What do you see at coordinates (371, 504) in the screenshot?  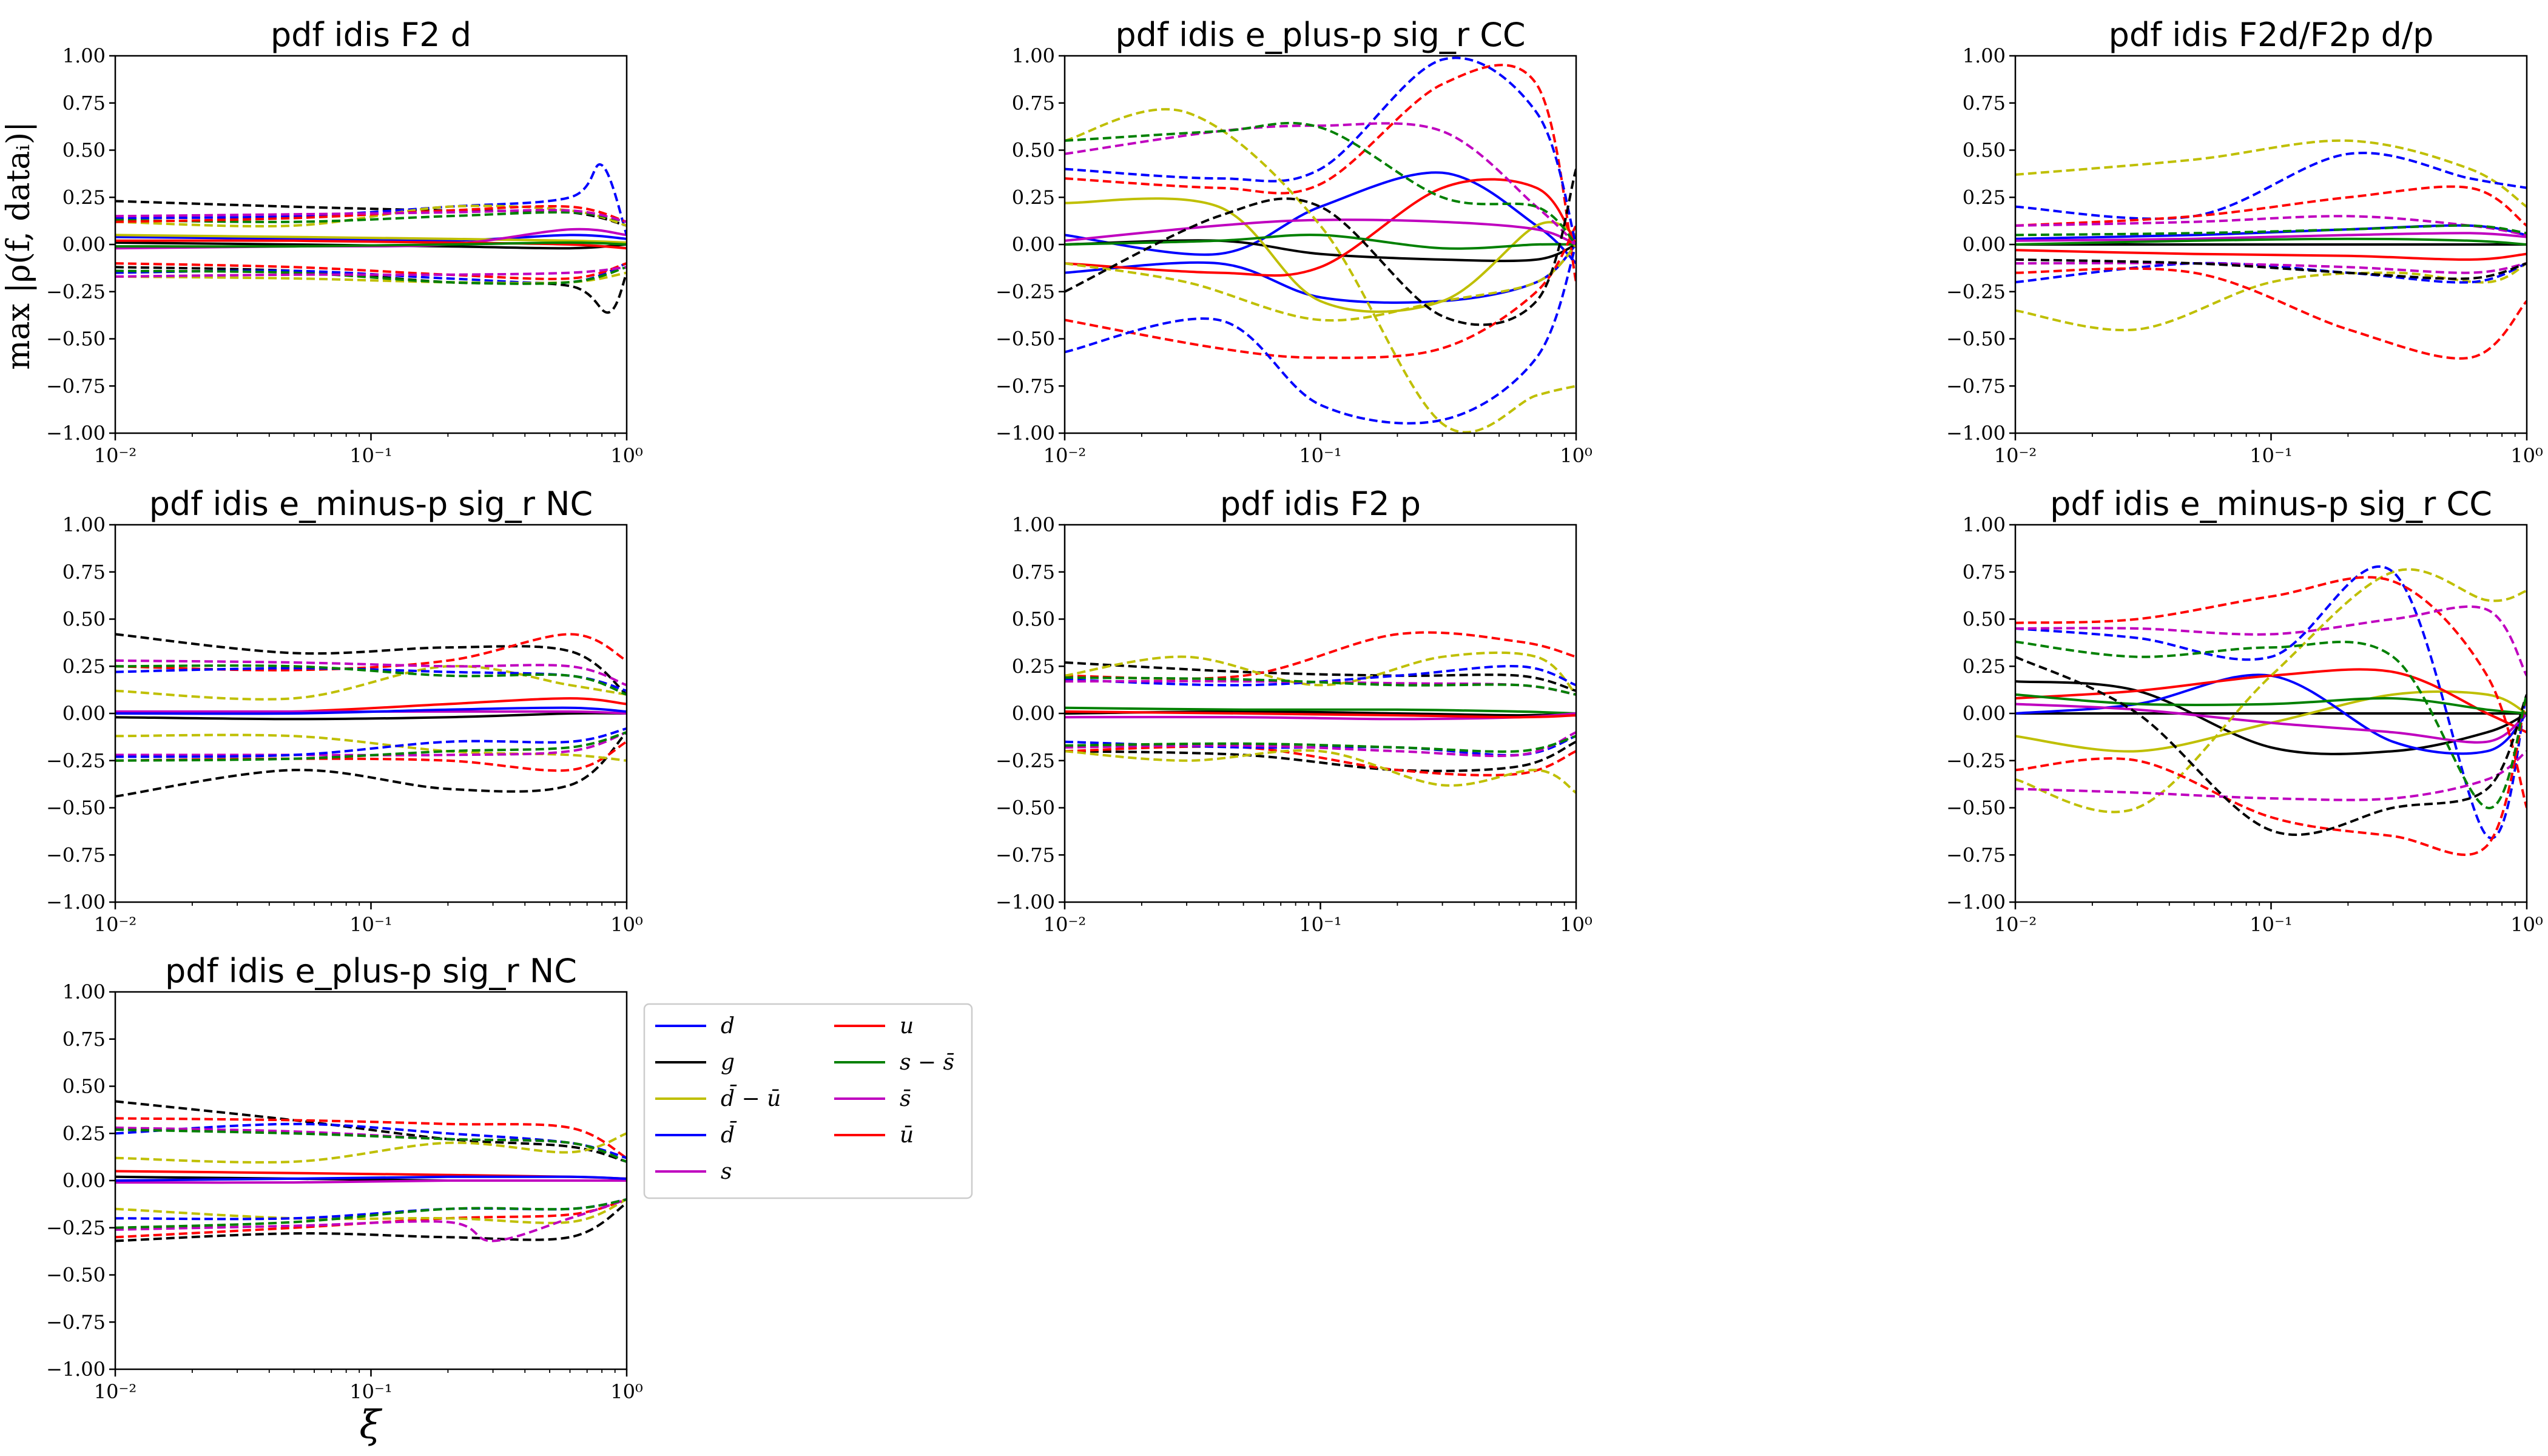 I see `panel-title: pdf idis e_minus-p sig_r NC` at bounding box center [371, 504].